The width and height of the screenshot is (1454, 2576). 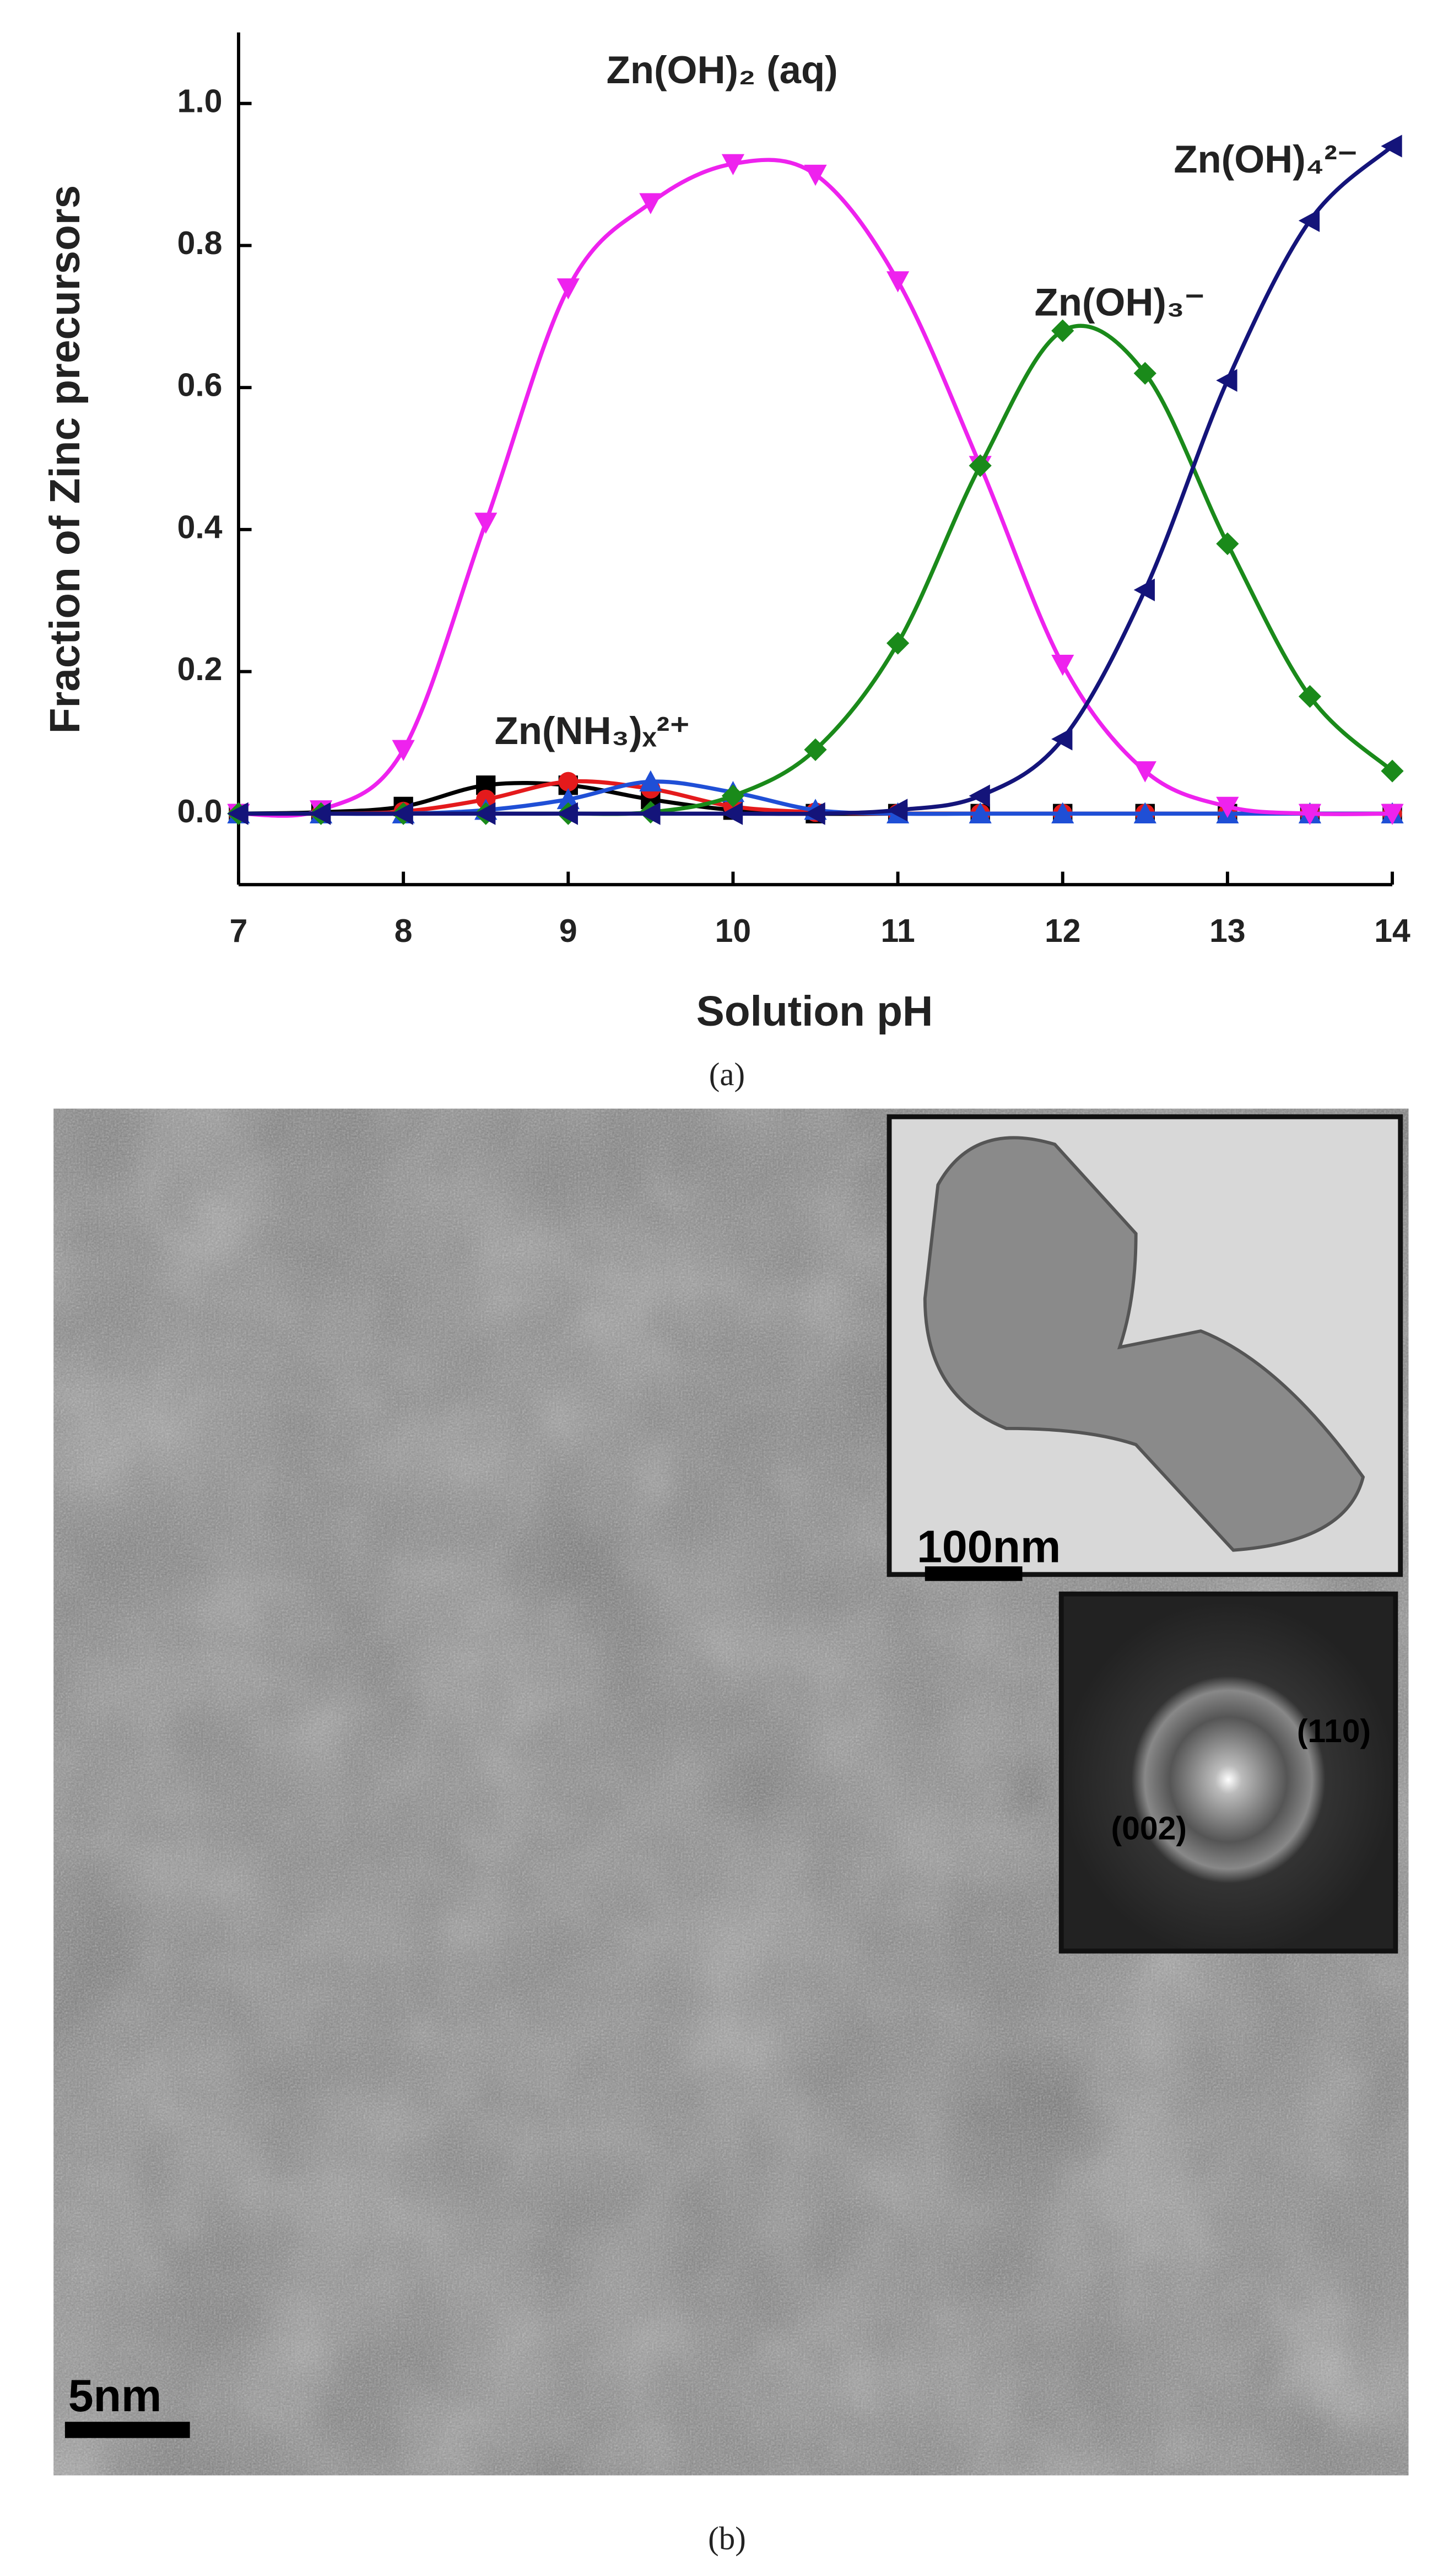 What do you see at coordinates (1266, 159) in the screenshot?
I see `annotation: Zn(OH)₄²⁻` at bounding box center [1266, 159].